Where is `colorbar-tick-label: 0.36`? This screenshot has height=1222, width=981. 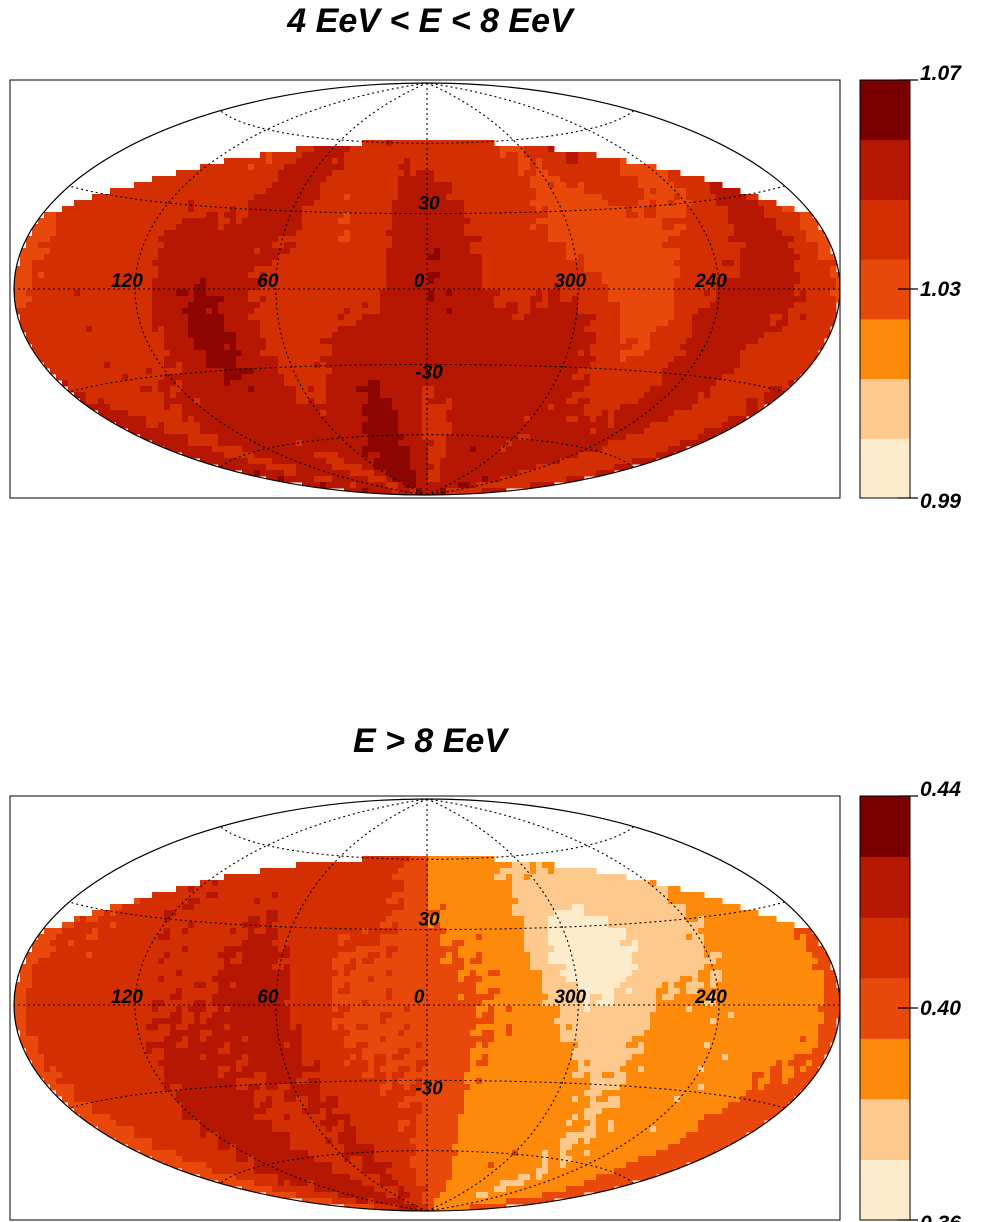
colorbar-tick-label: 0.36 is located at coordinates (940, 1217).